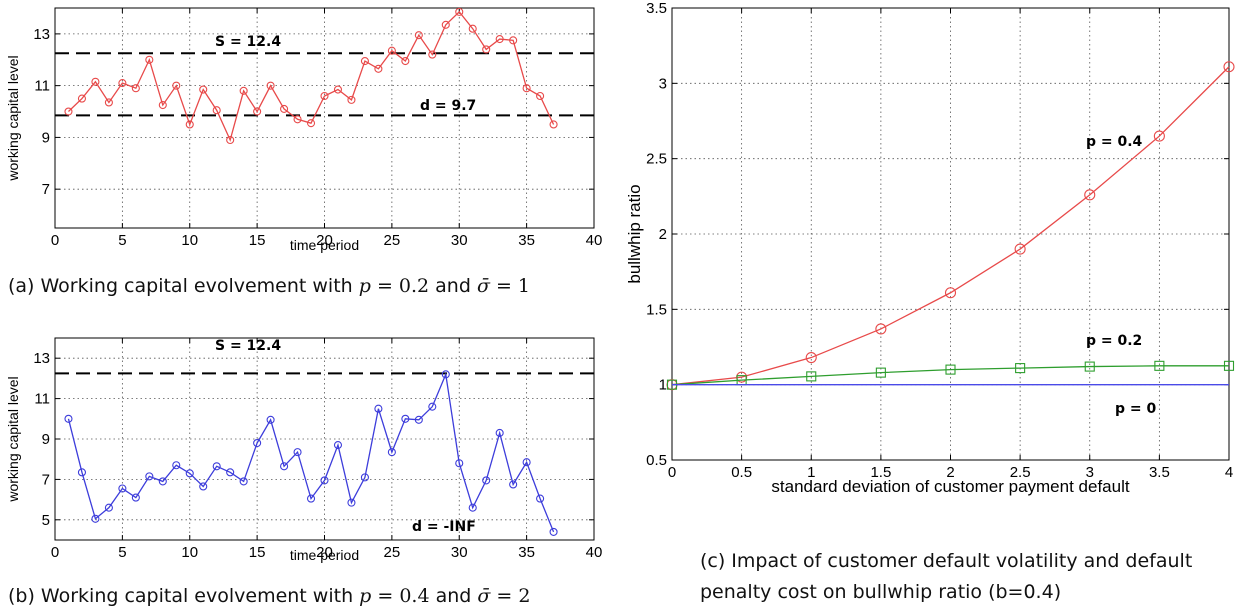 Image resolution: width=1258 pixels, height=613 pixels. Describe the element at coordinates (46, 520) in the screenshot. I see `y-tick-label: 5` at that location.